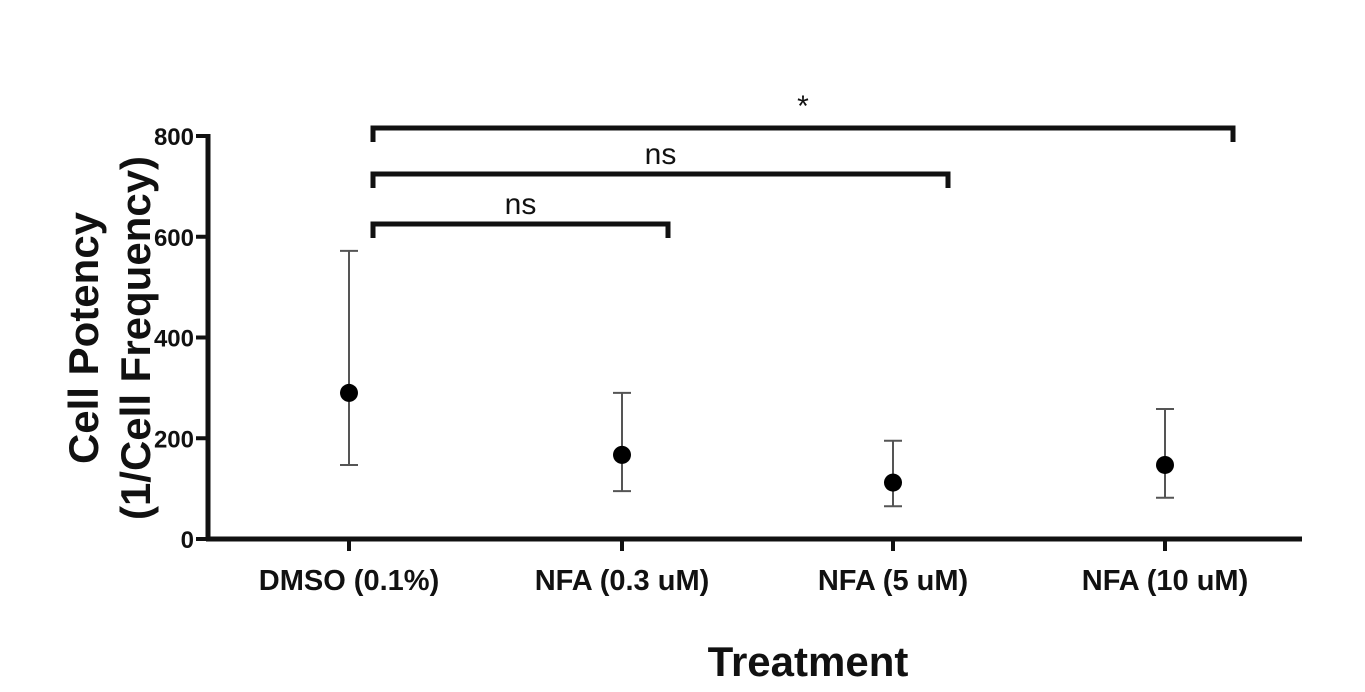 Image resolution: width=1365 pixels, height=692 pixels. Describe the element at coordinates (349, 581) in the screenshot. I see `x-tick-label: DMSO (0.1%)` at that location.